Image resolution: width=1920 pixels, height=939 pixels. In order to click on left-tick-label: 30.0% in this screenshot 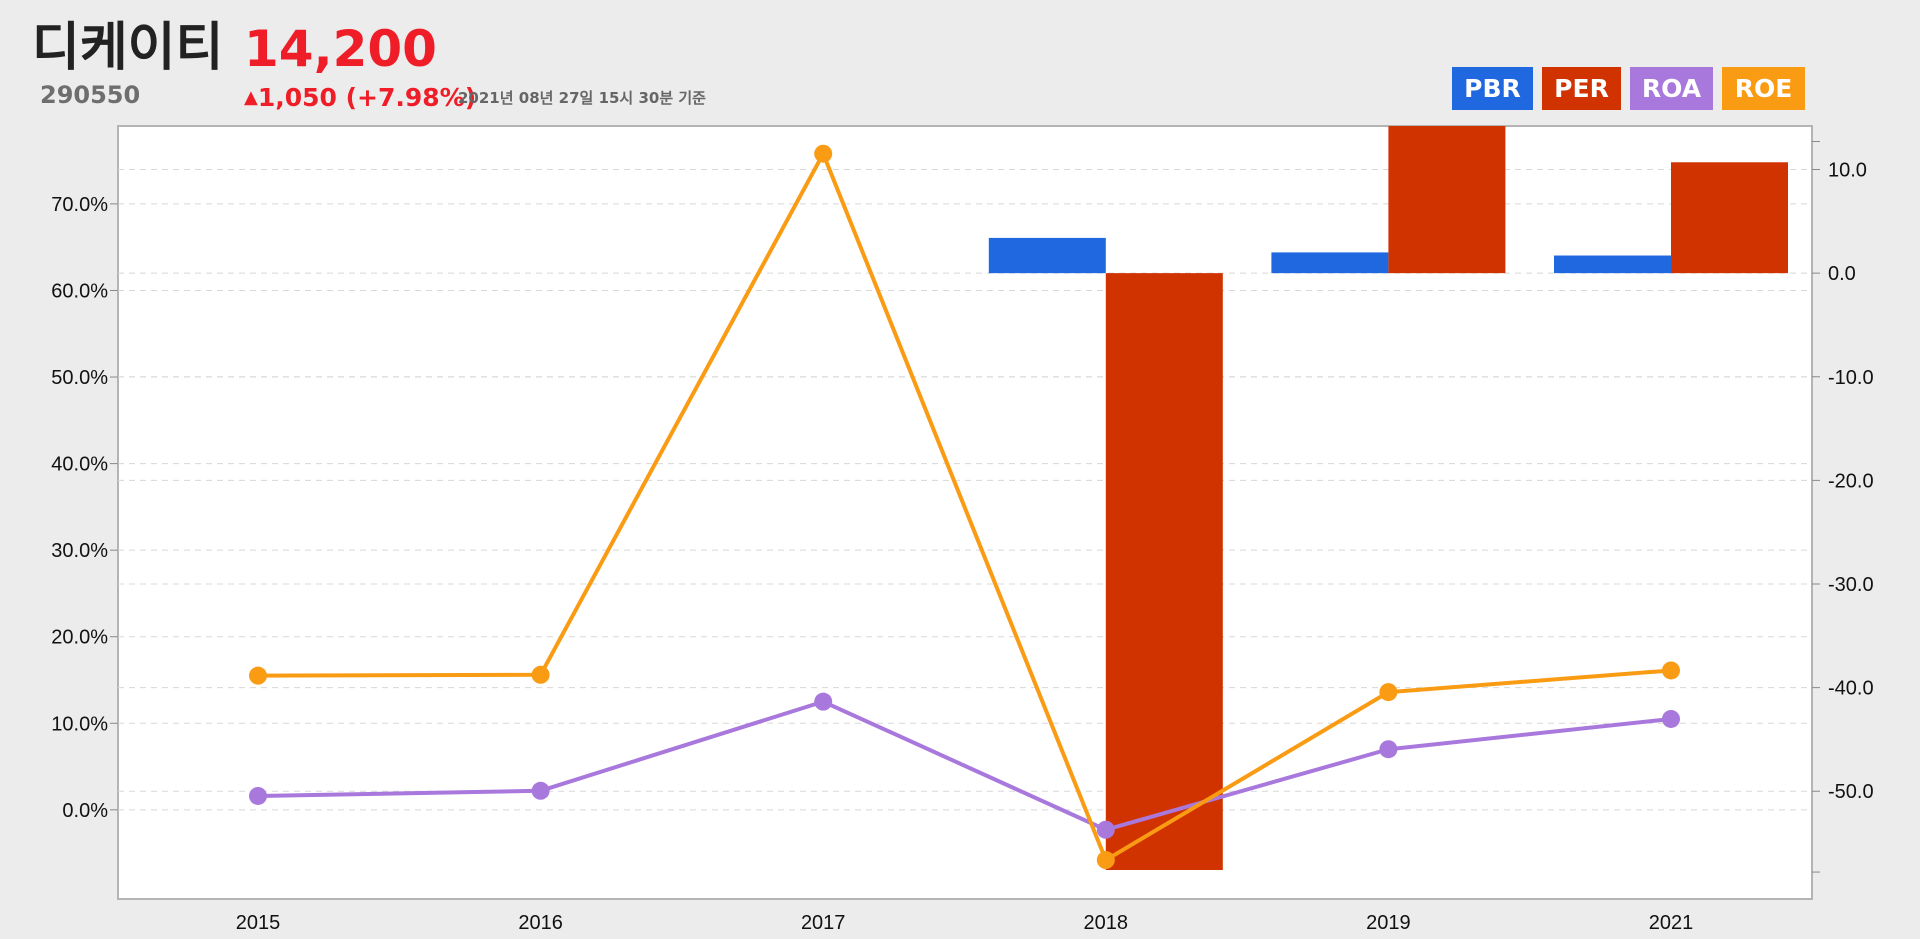, I will do `click(79, 551)`.